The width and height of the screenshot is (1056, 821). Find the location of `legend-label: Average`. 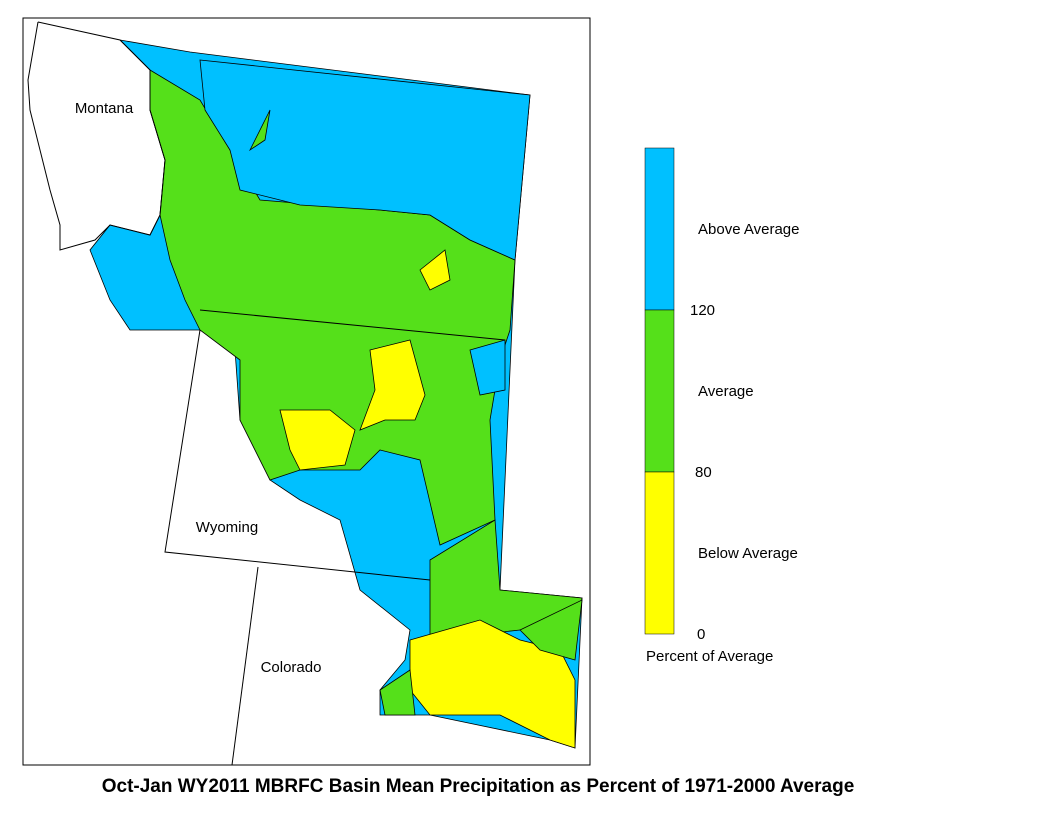

legend-label: Average is located at coordinates (726, 391).